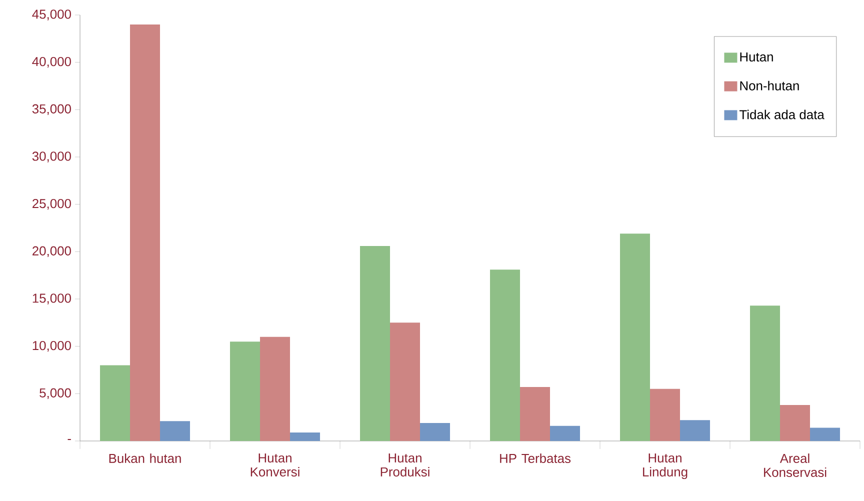  What do you see at coordinates (51, 110) in the screenshot?
I see `y-tick-label: 35,000` at bounding box center [51, 110].